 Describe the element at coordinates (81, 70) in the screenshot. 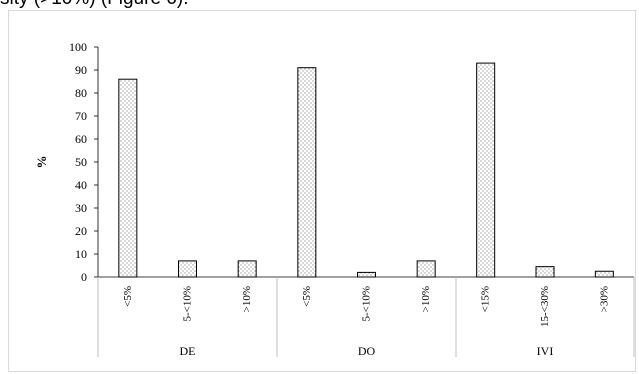

I see `y-tick-label: 90` at that location.